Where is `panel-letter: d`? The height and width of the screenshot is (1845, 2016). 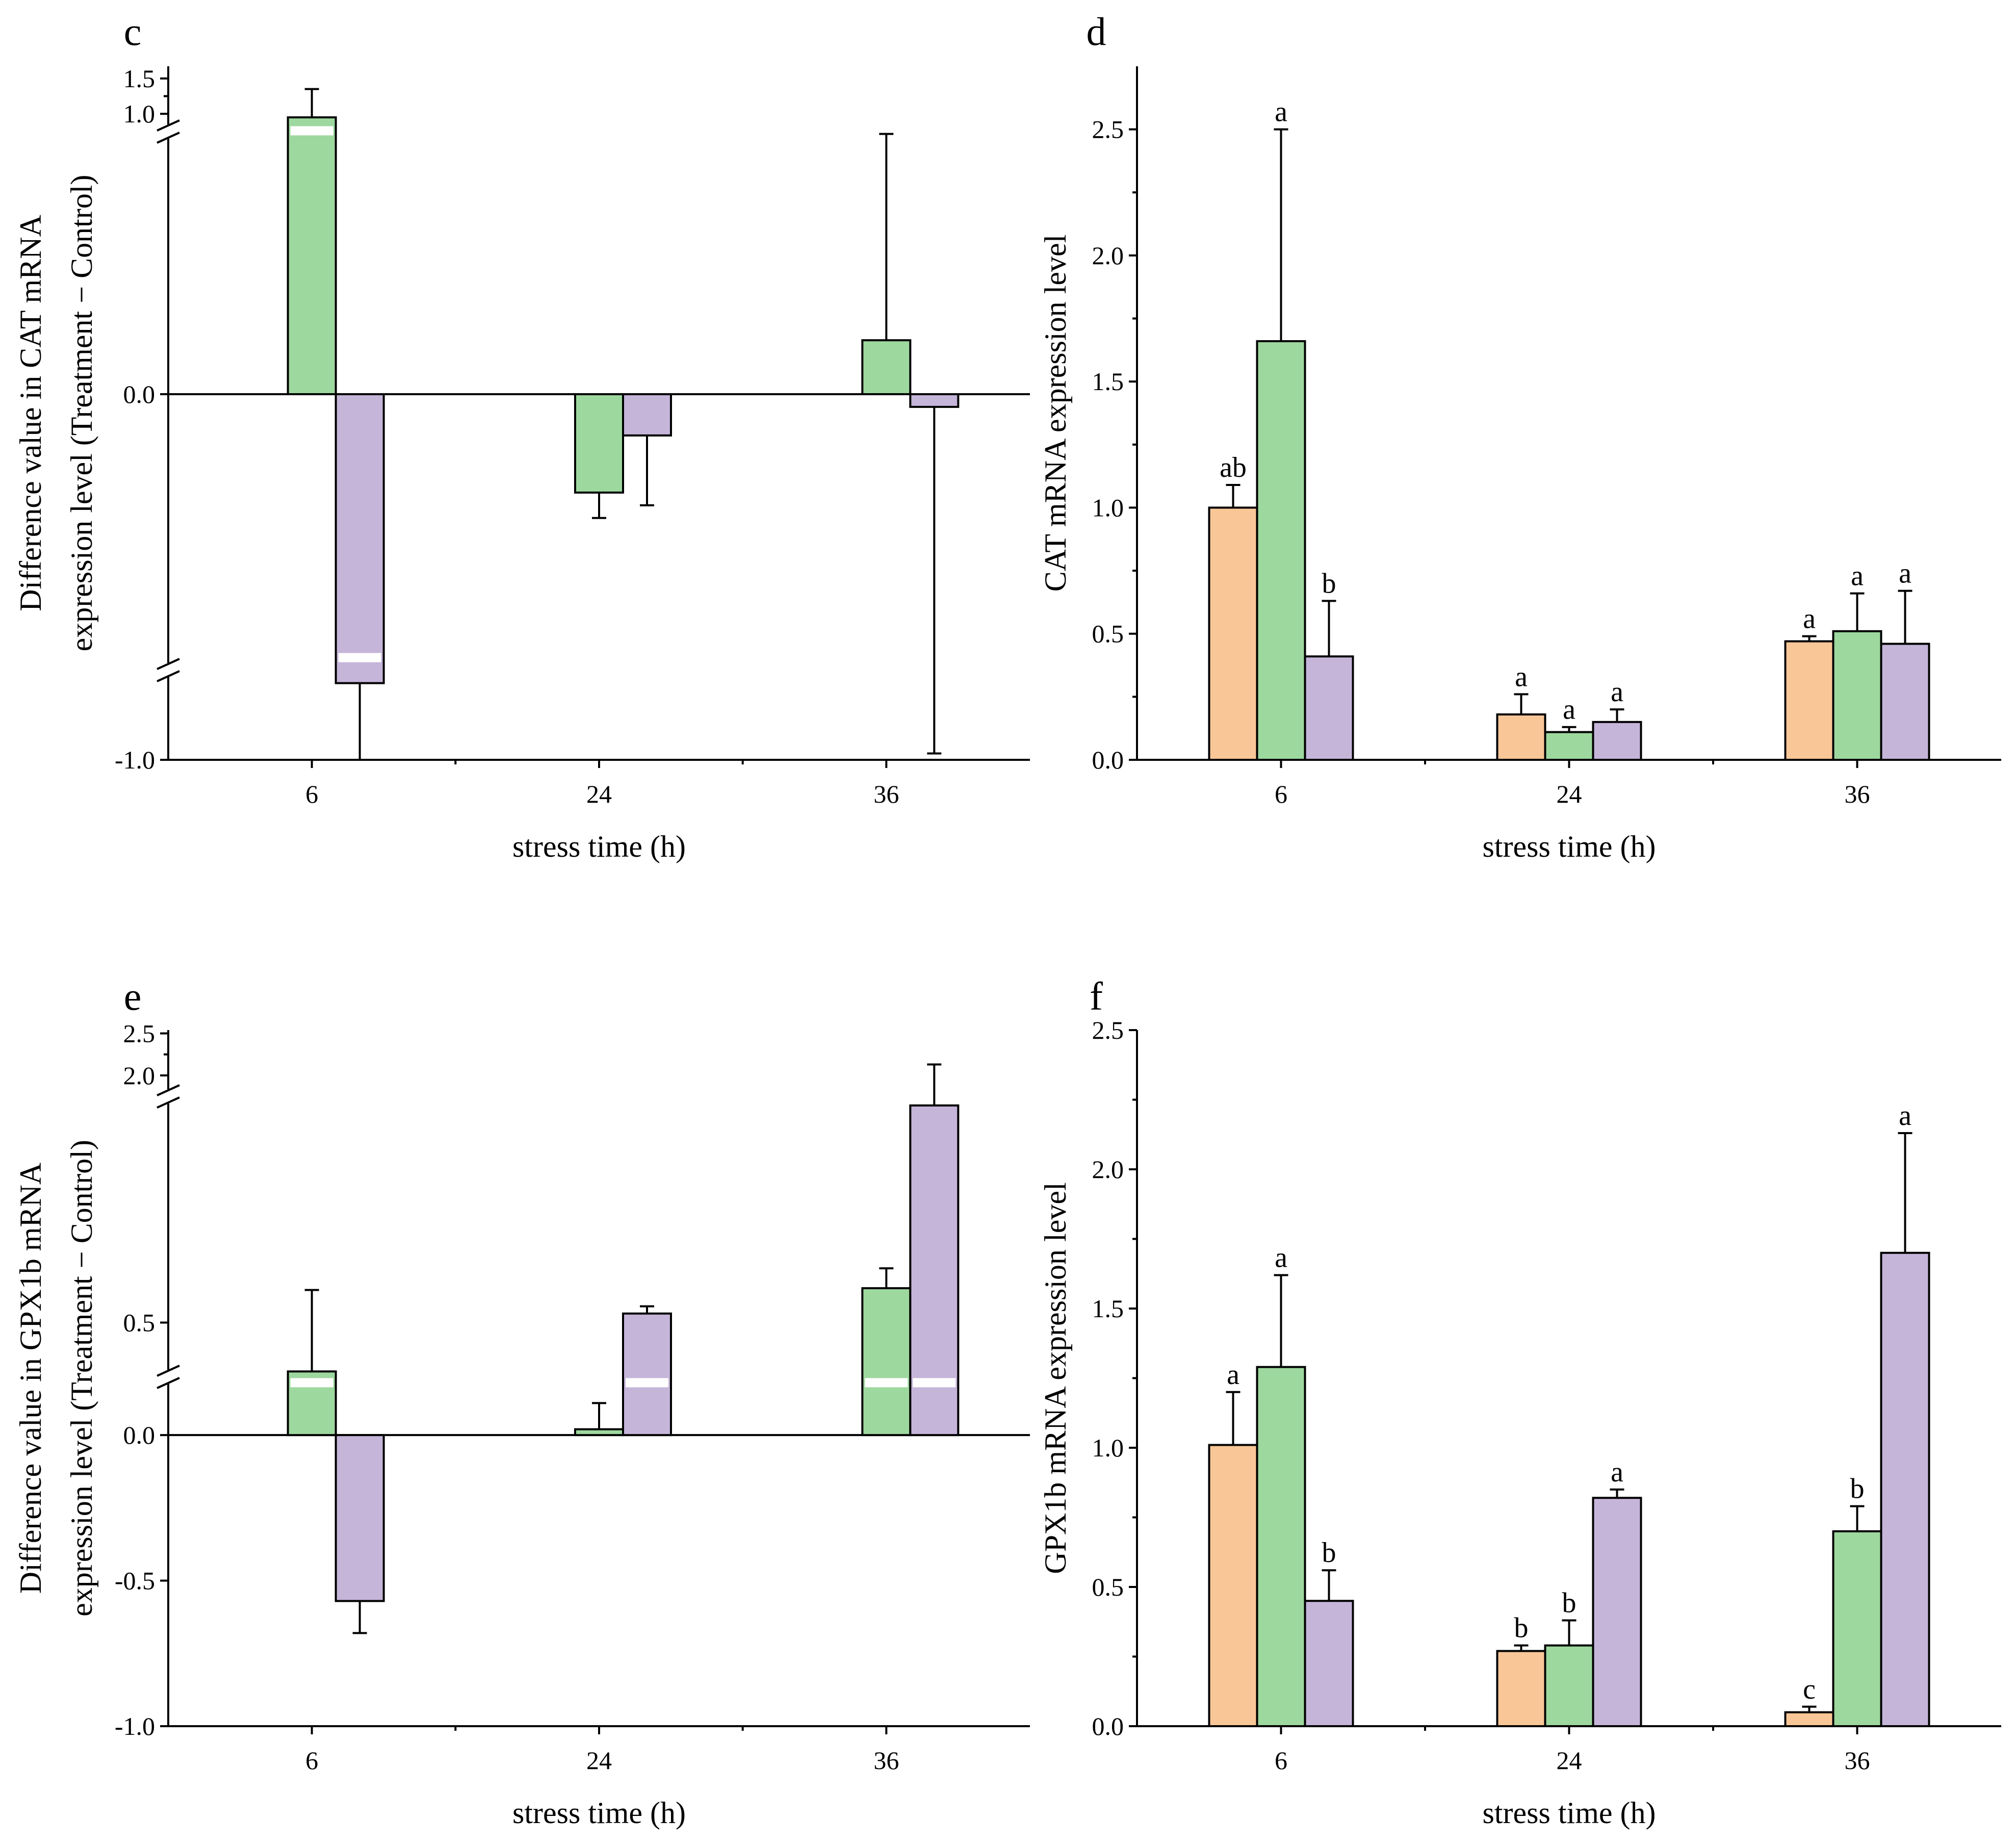 panel-letter: d is located at coordinates (1096, 31).